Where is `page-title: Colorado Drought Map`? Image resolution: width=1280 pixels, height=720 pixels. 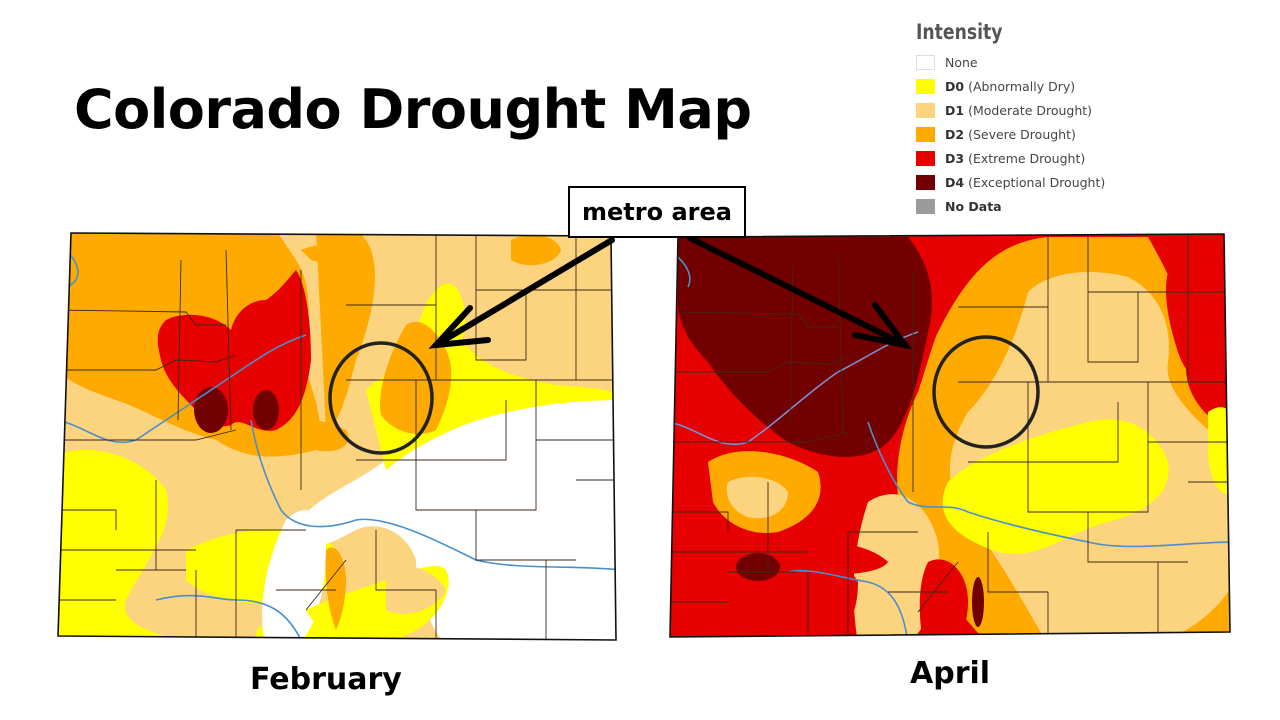
page-title: Colorado Drought Map is located at coordinates (413, 109).